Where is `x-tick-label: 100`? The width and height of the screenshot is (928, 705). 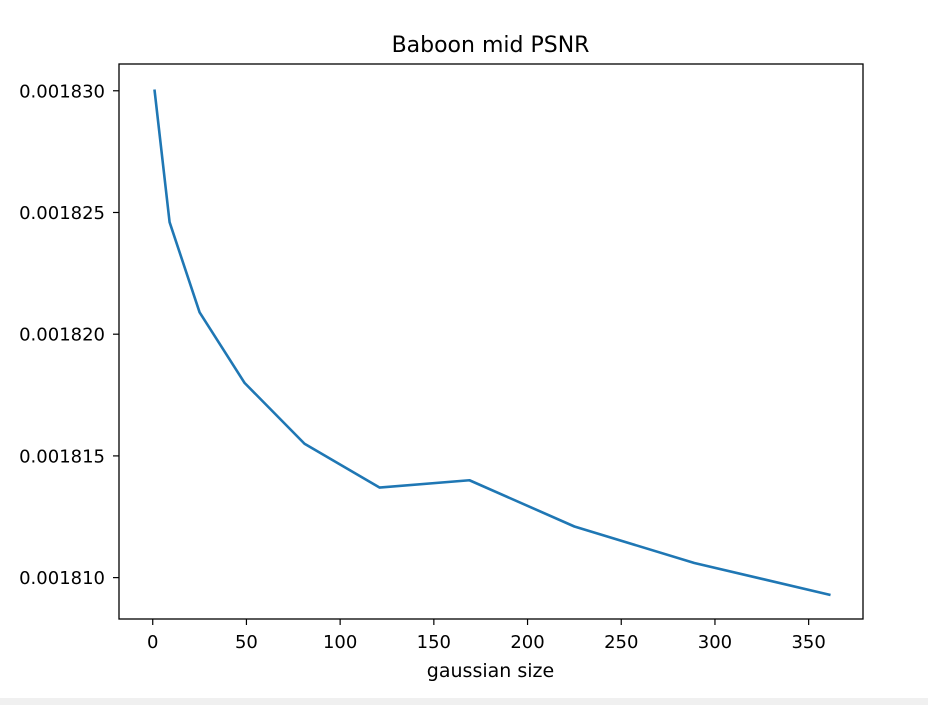 x-tick-label: 100 is located at coordinates (340, 642).